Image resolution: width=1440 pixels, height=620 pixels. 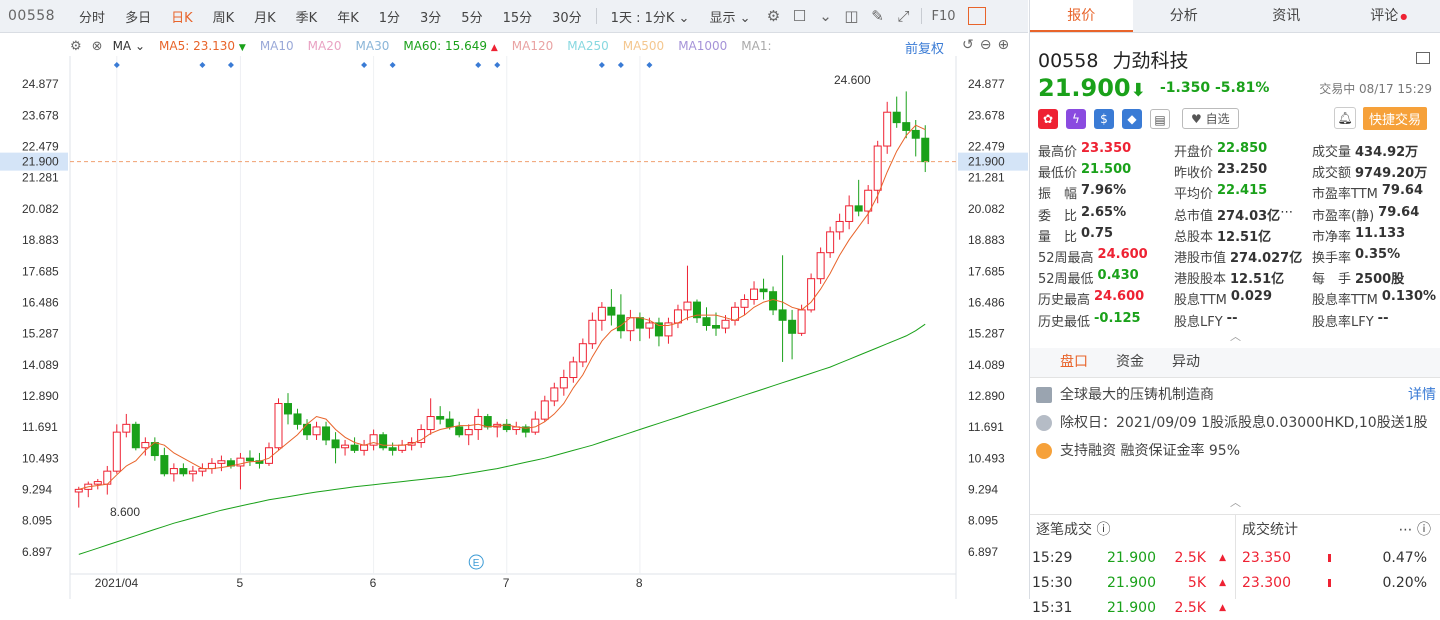 I want to click on tab-yearly-k: 年K, so click(x=348, y=16).